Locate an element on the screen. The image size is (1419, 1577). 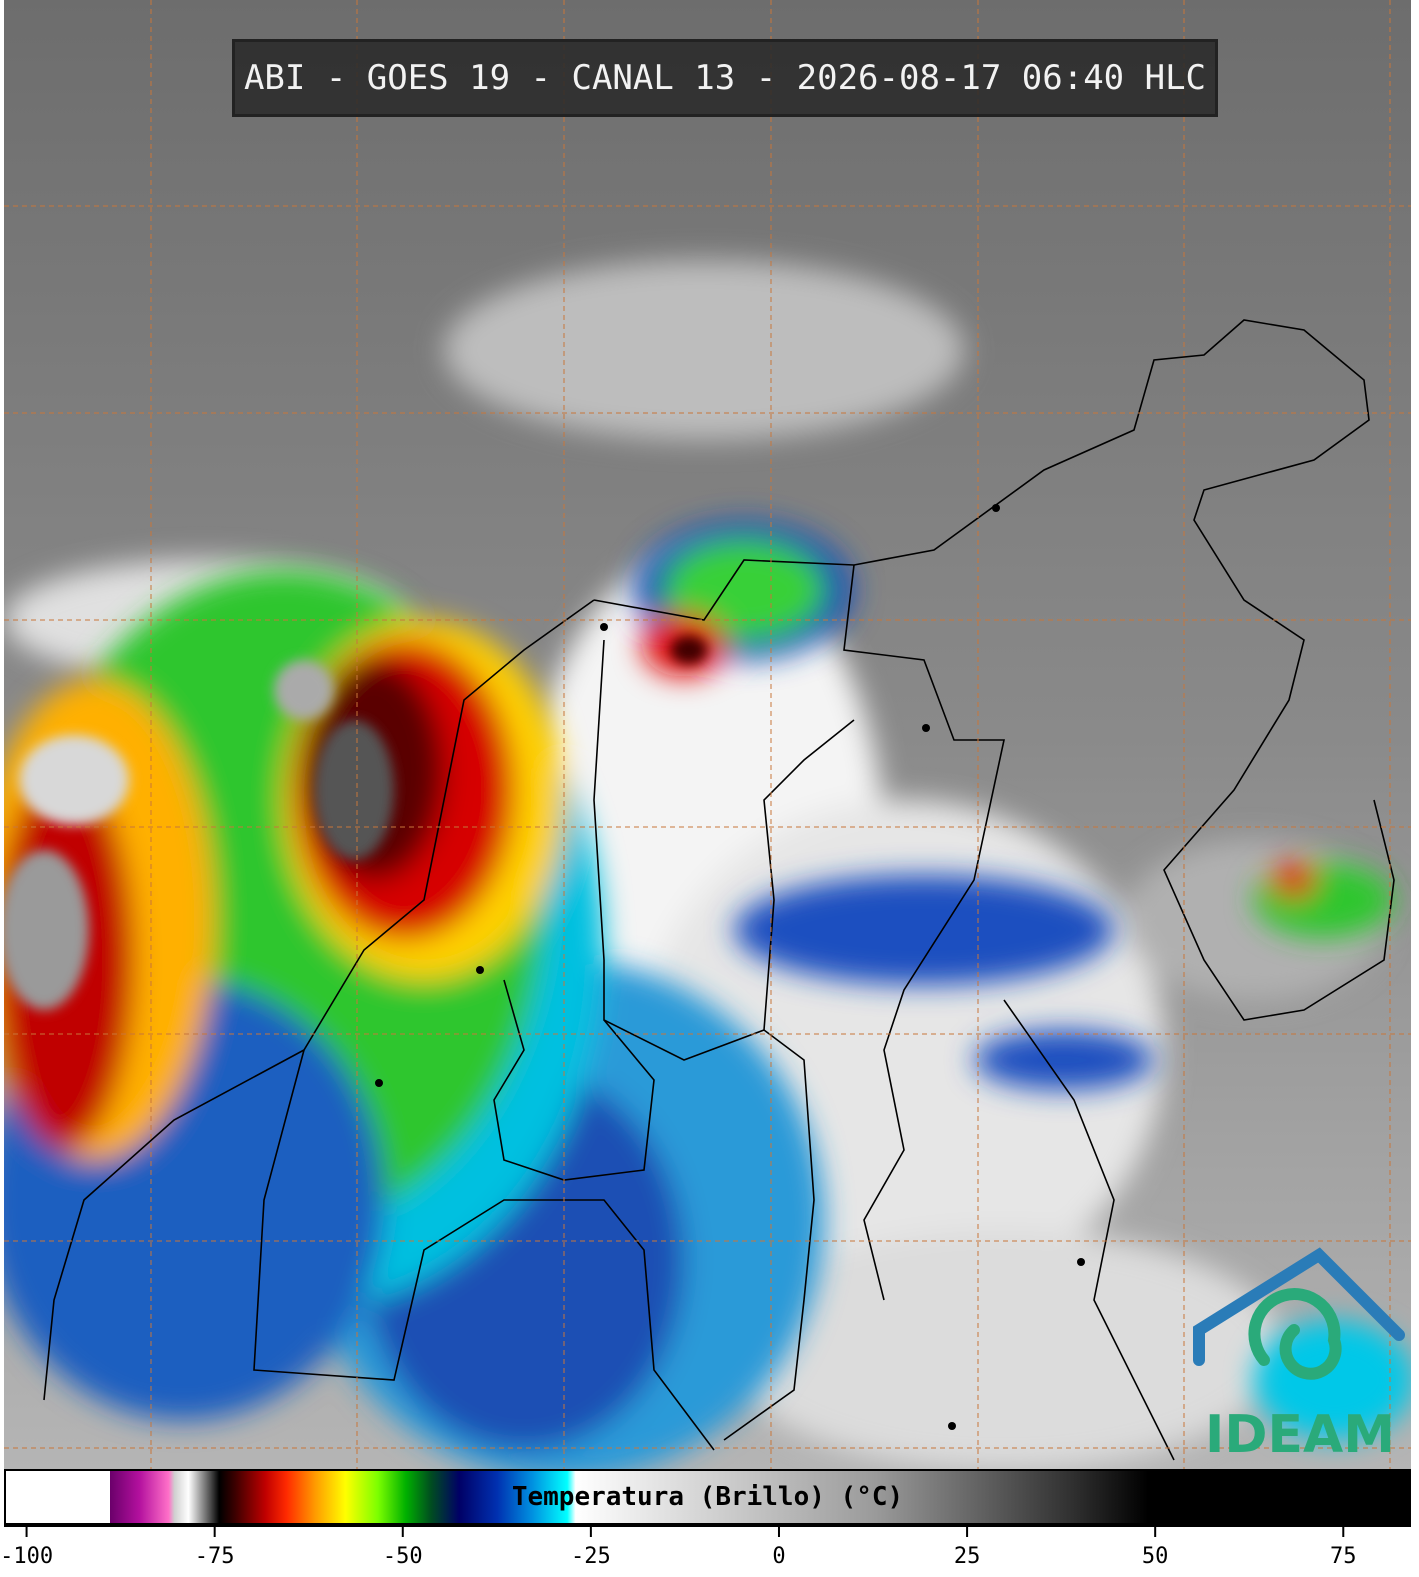
tick-label: 0 is located at coordinates (778, 1556).